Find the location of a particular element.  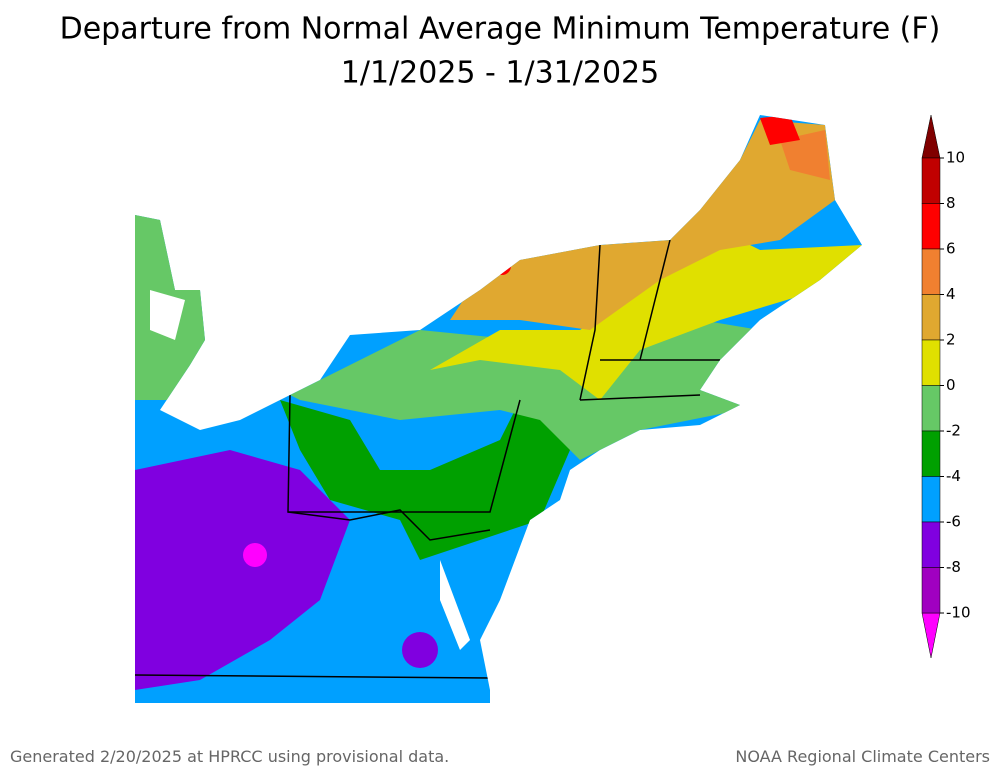

colorbar: 10 8 6 4 2 0 -2 -4 -6 -8 -10 is located at coordinates (946, 386).